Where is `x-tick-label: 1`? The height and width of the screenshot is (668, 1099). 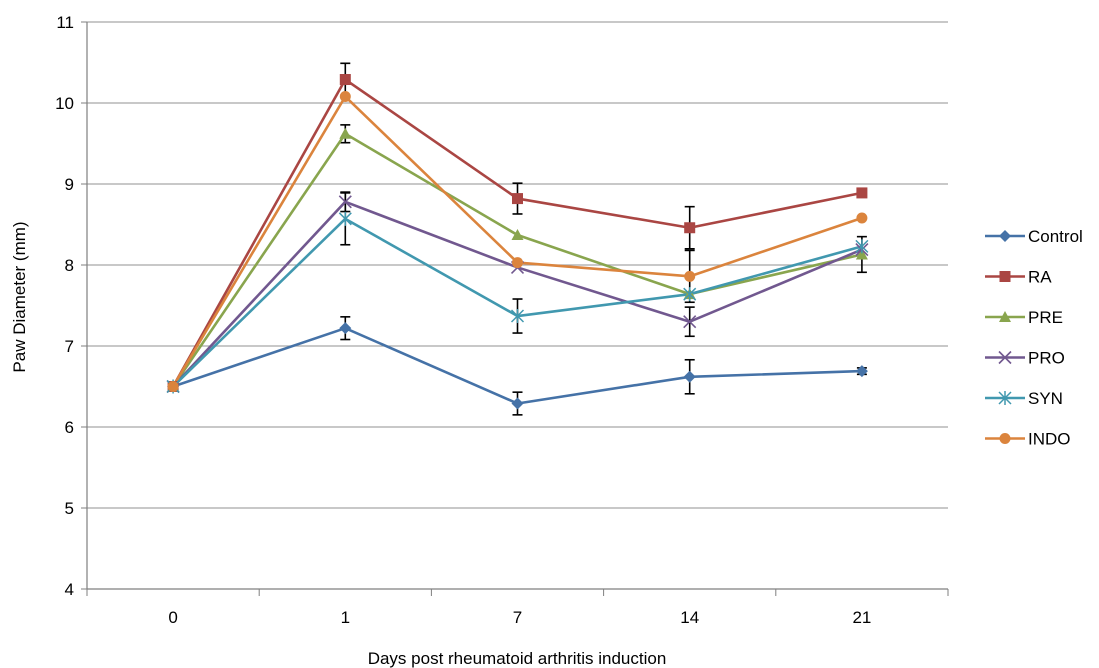 x-tick-label: 1 is located at coordinates (345, 617).